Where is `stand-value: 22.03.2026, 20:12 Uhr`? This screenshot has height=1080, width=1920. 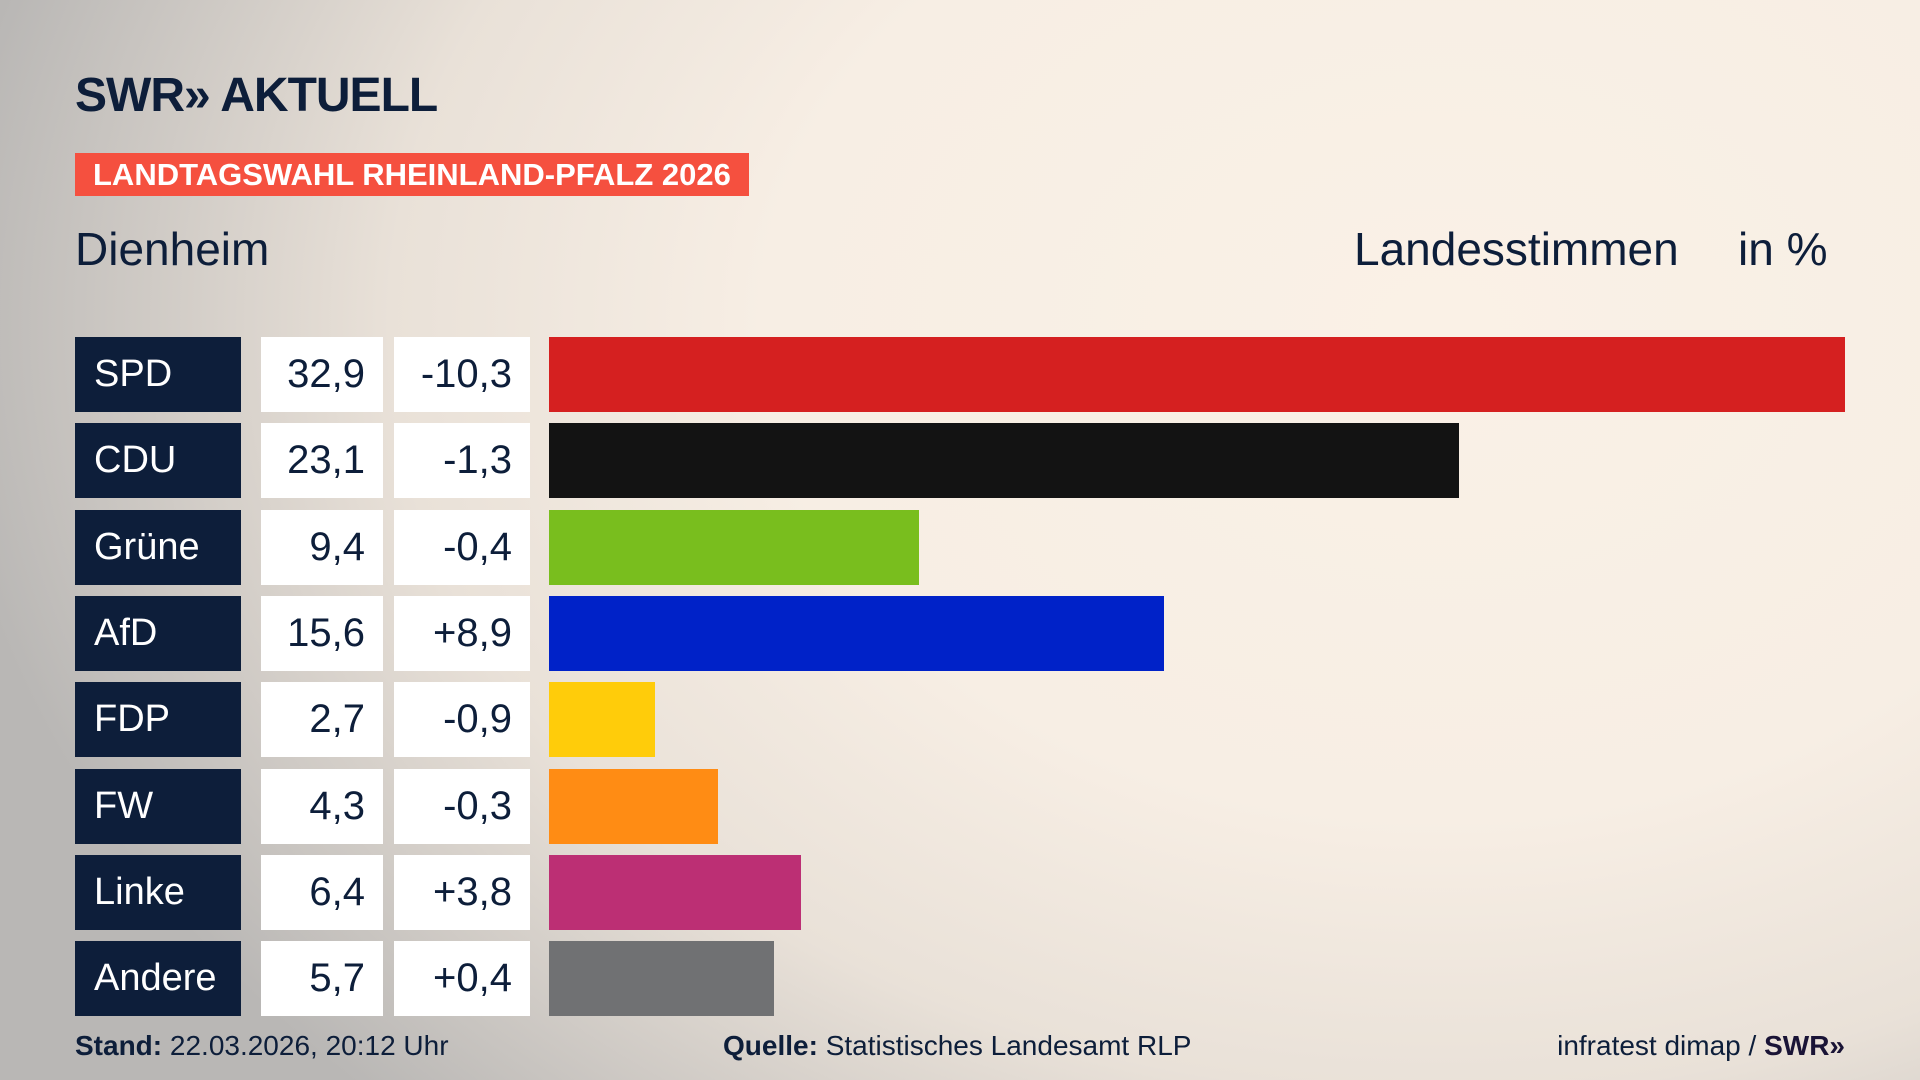
stand-value: 22.03.2026, 20:12 Uhr is located at coordinates (309, 1045).